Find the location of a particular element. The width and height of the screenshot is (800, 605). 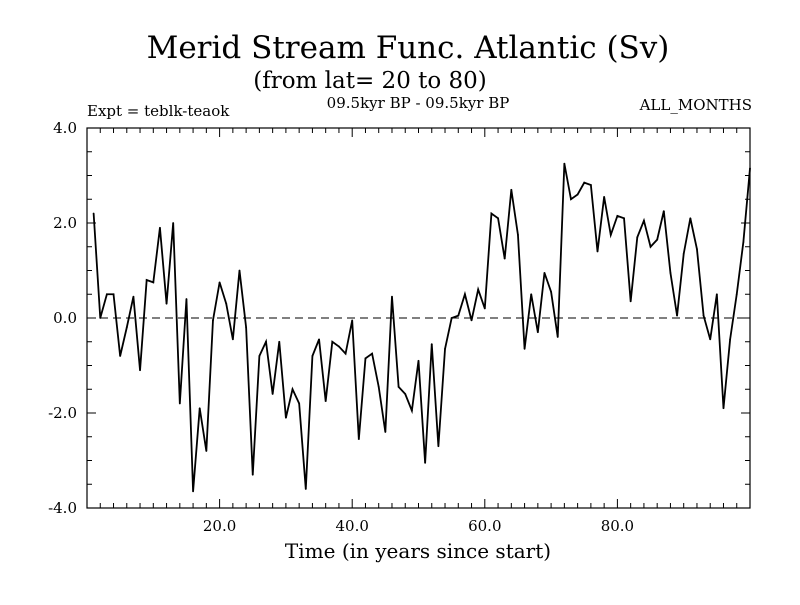

x-tick-label: 20.0 is located at coordinates (219, 526).